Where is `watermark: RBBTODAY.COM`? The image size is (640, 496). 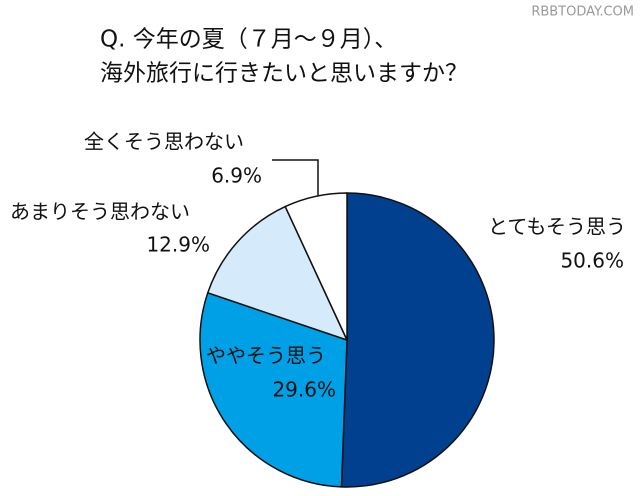 watermark: RBBTODAY.COM is located at coordinates (582, 12).